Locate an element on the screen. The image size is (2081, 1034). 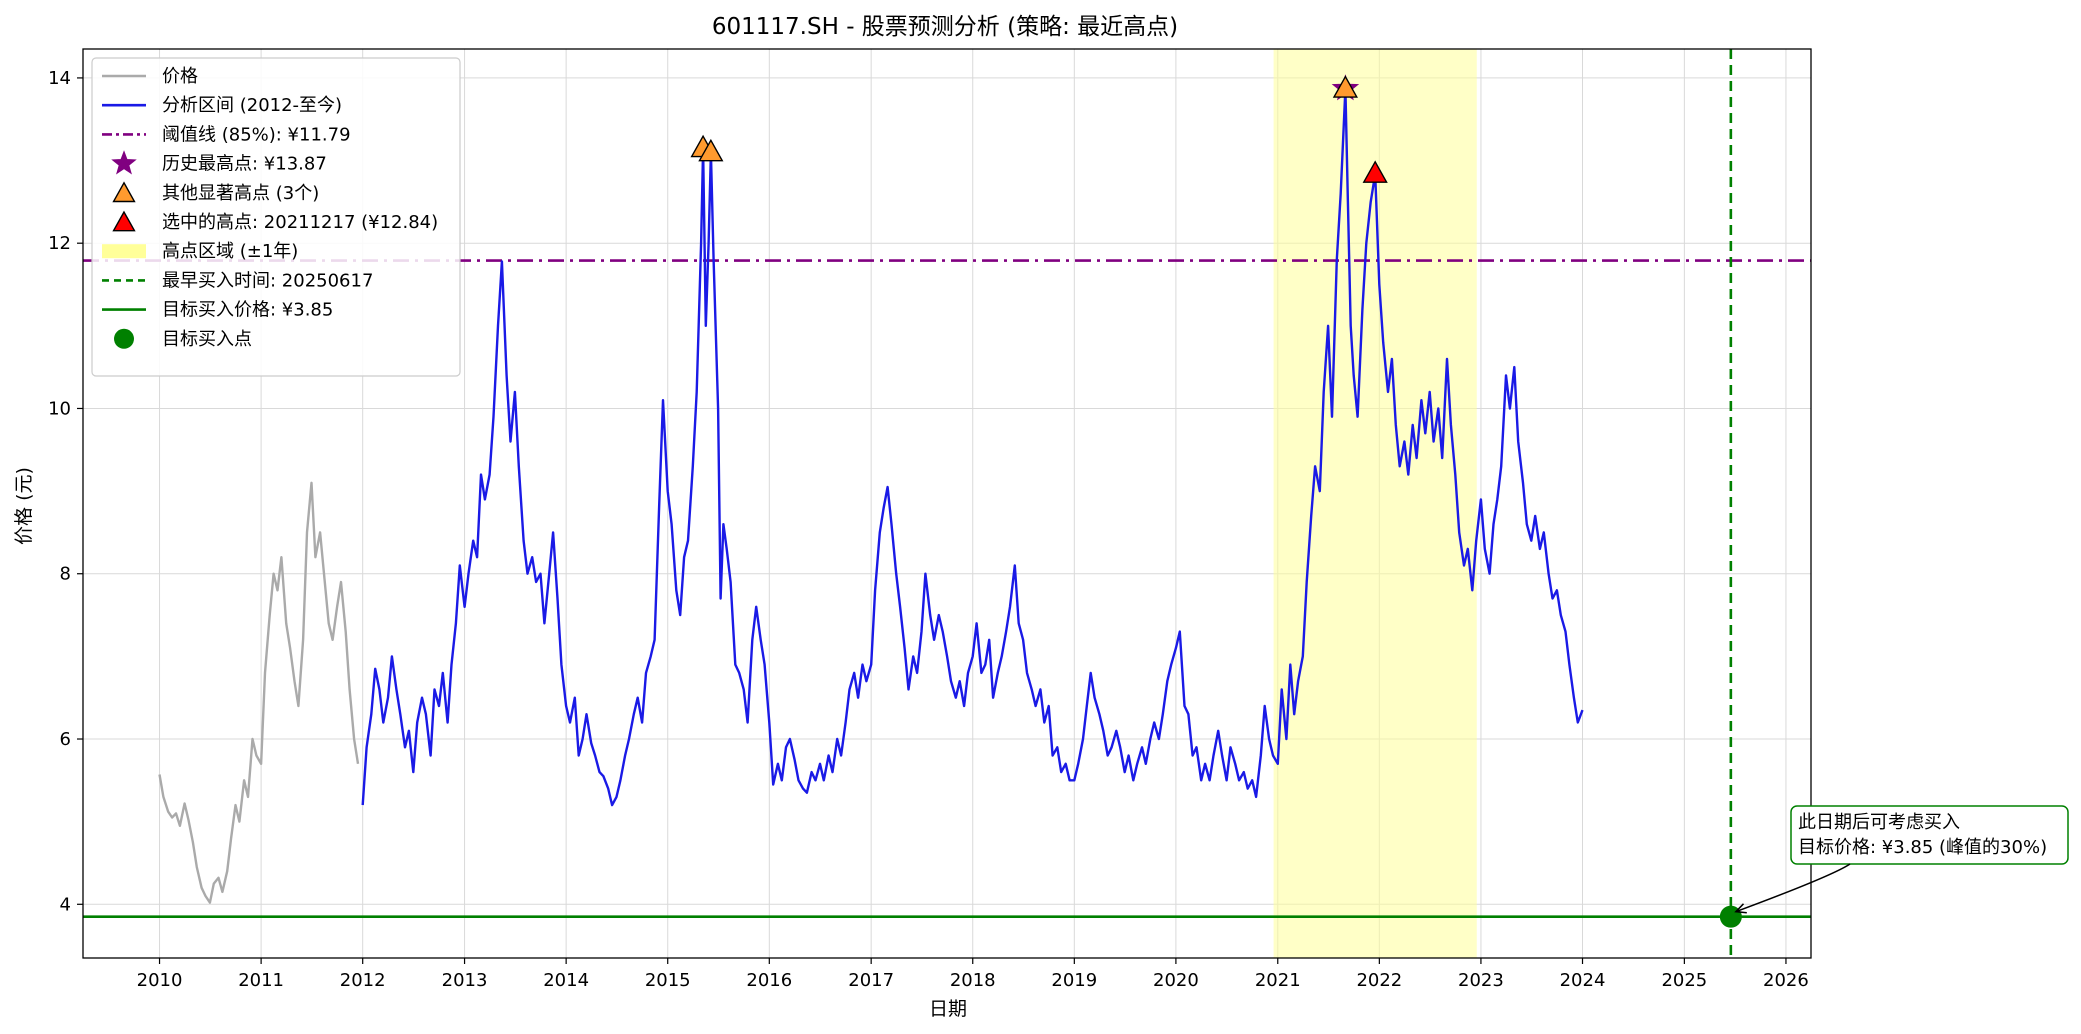
legend-entry: 其他显著高点 (3个) is located at coordinates (215, 192).